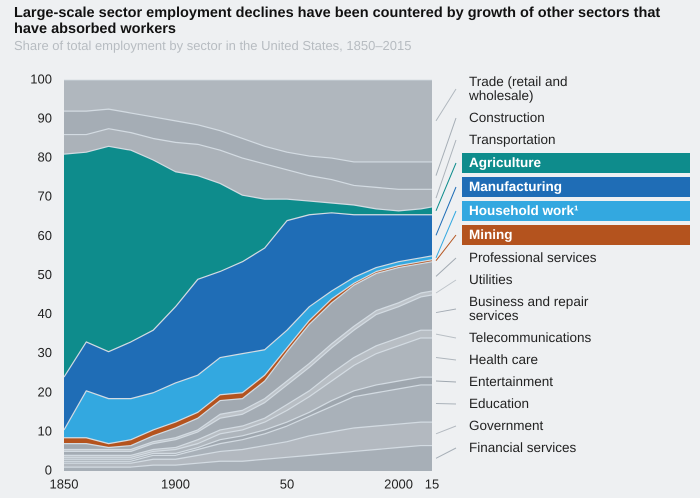  What do you see at coordinates (45, 118) in the screenshot?
I see `y-tick-label: 90` at bounding box center [45, 118].